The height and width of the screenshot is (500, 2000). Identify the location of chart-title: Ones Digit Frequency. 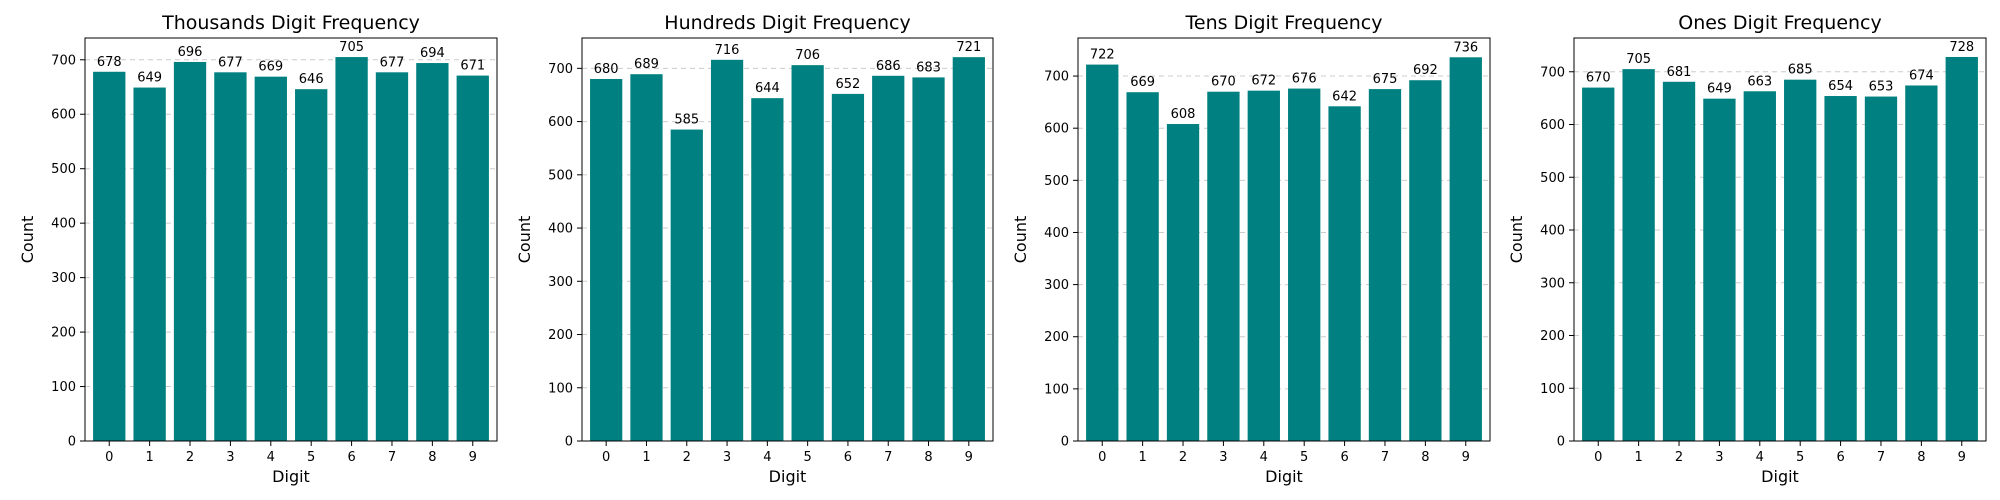
(1780, 23).